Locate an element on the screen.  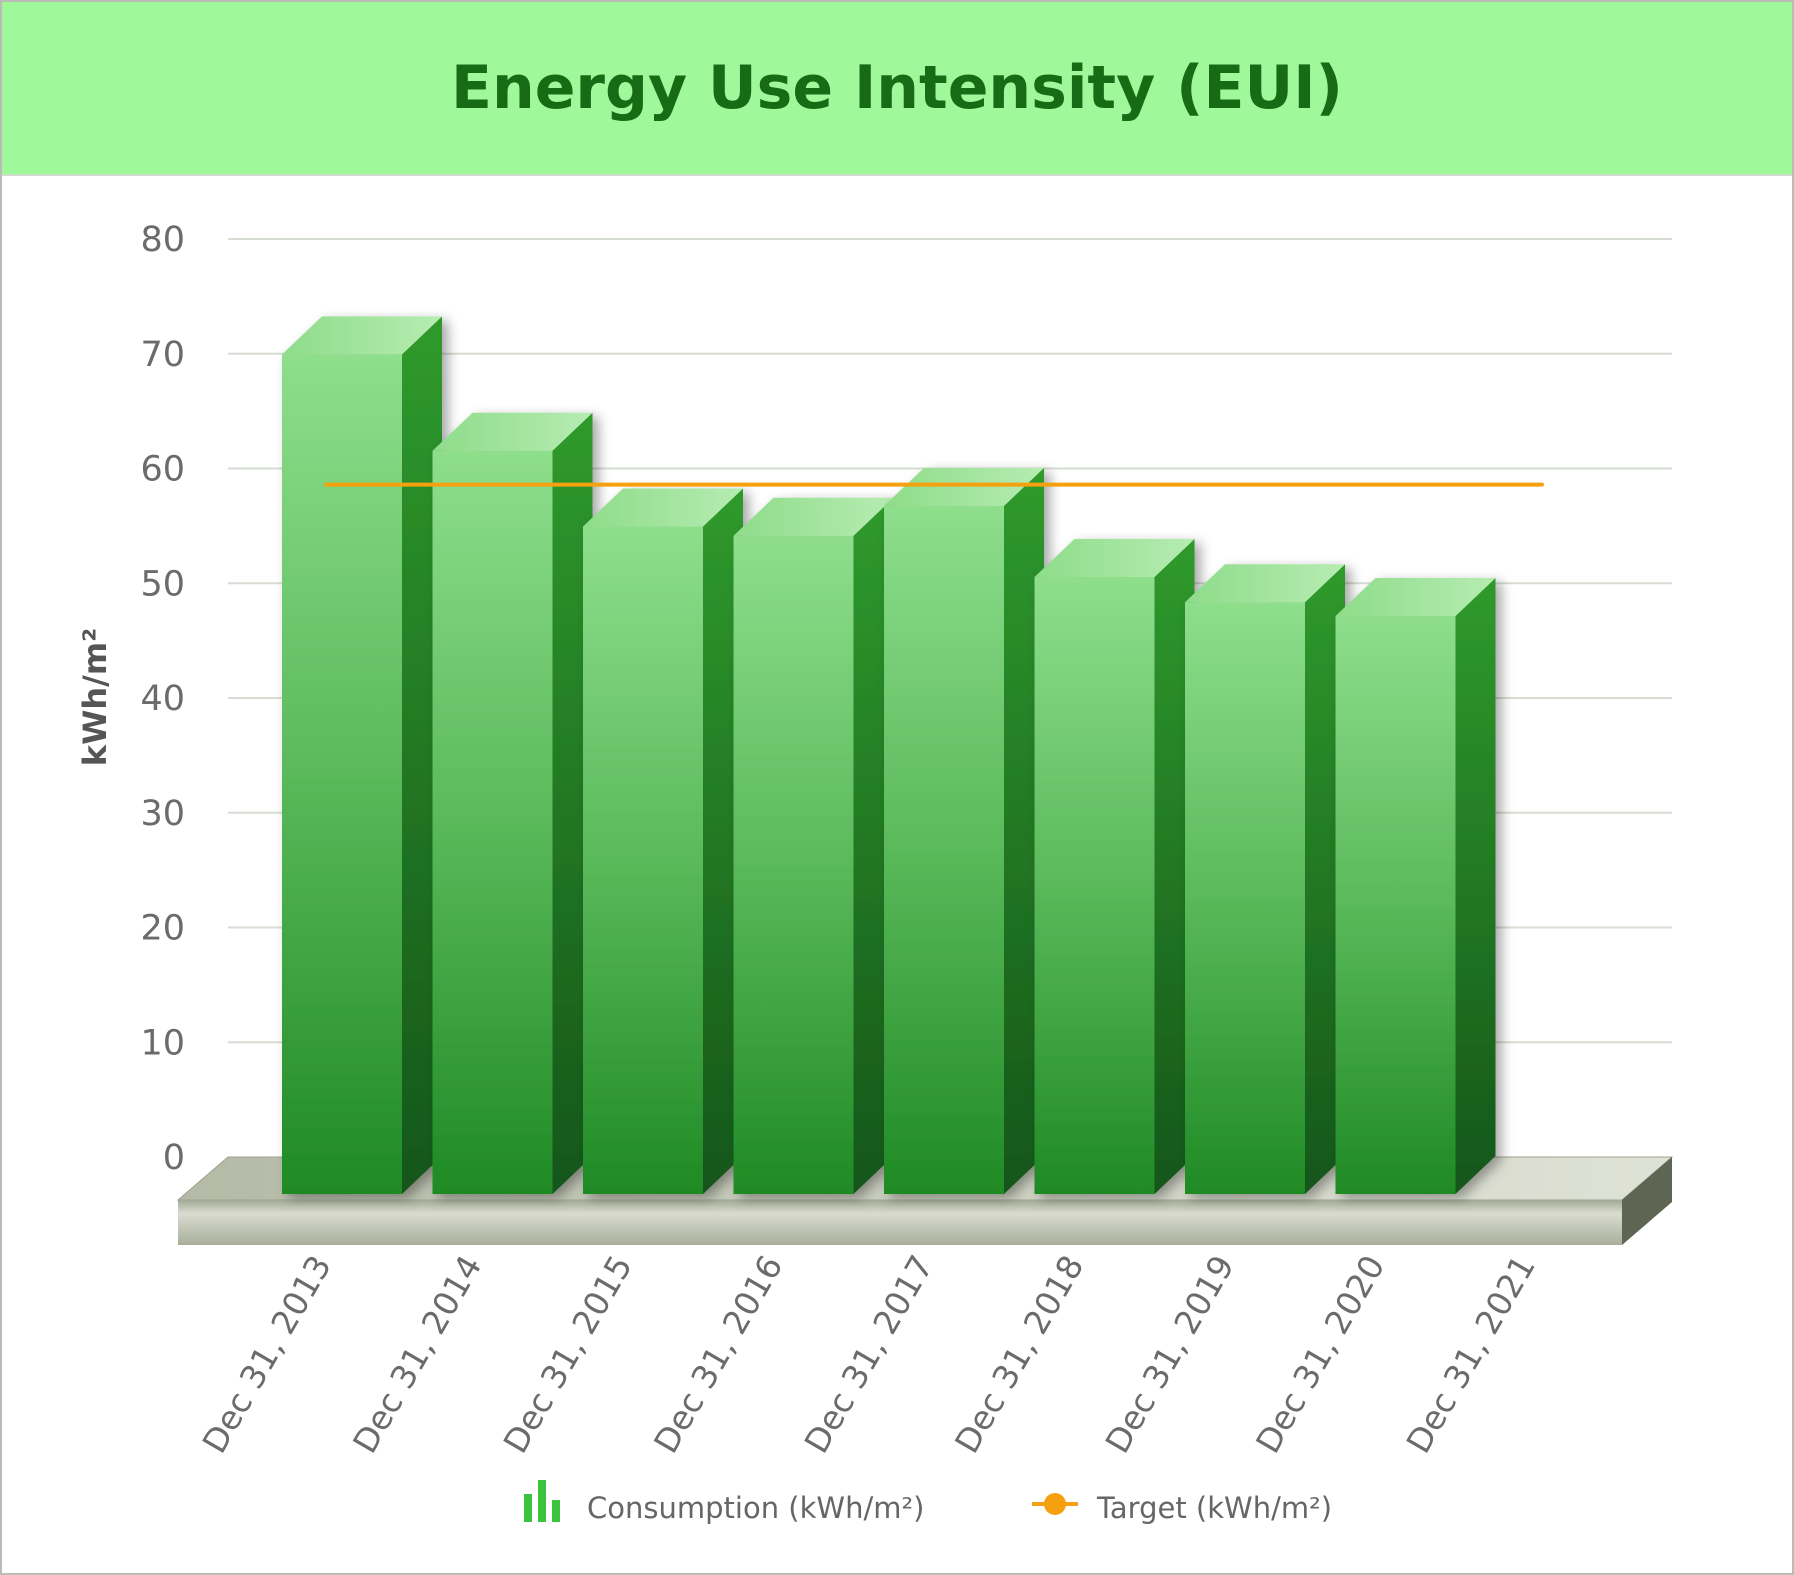
x-tick-label: Dec 31, 2021 is located at coordinates (1470, 1354).